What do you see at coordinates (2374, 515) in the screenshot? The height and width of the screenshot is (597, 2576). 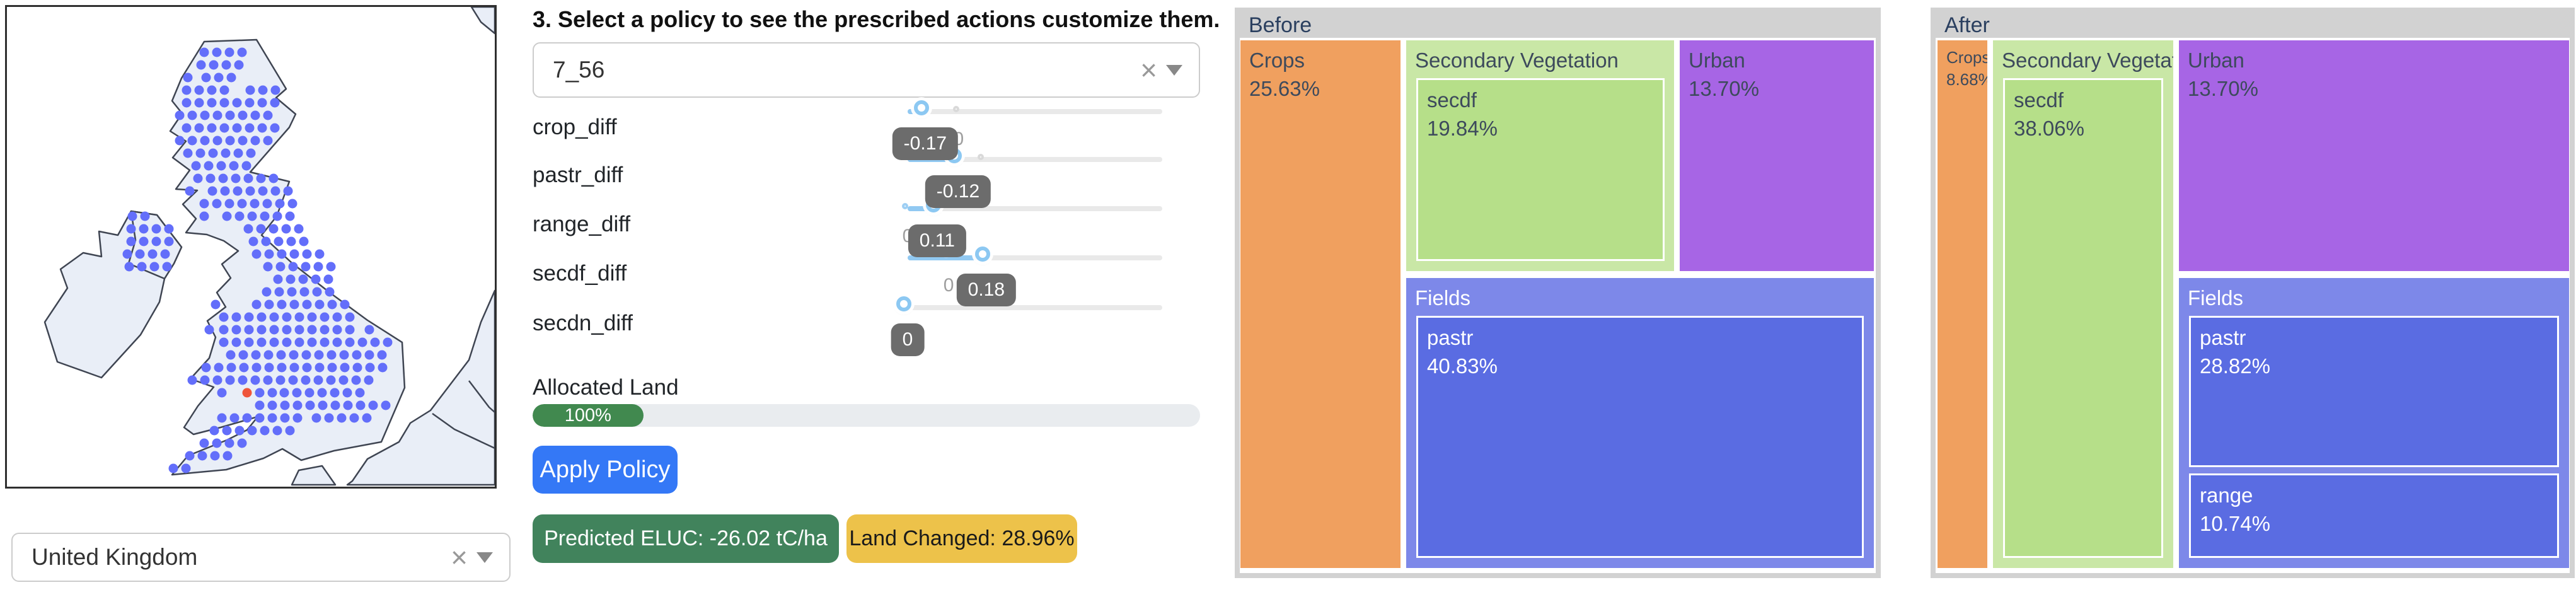 I see `treemap-tile-range: range 10.74%` at bounding box center [2374, 515].